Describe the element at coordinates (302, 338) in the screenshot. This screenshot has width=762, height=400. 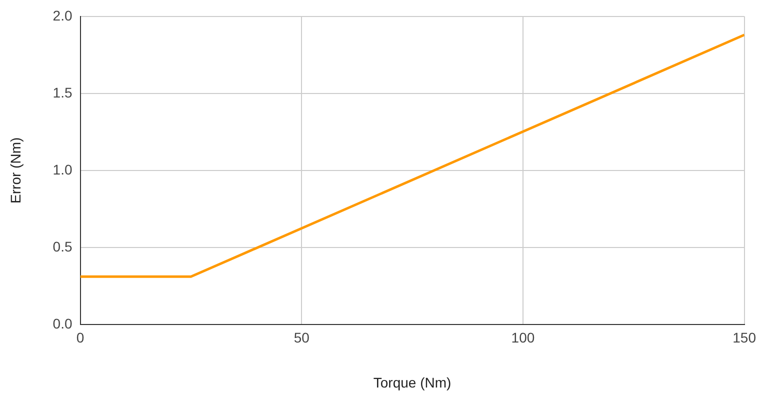
I see `x-tick-label: 50` at that location.